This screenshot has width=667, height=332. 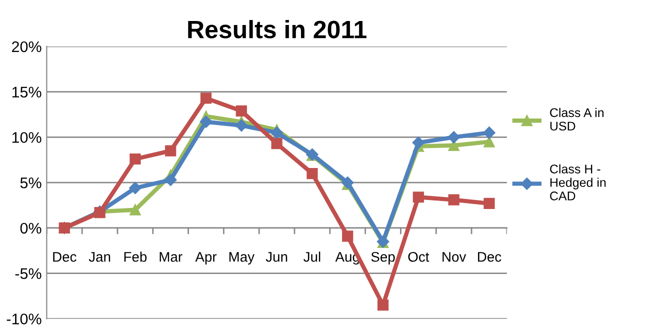 What do you see at coordinates (171, 257) in the screenshot?
I see `x-tick-label: Mar` at bounding box center [171, 257].